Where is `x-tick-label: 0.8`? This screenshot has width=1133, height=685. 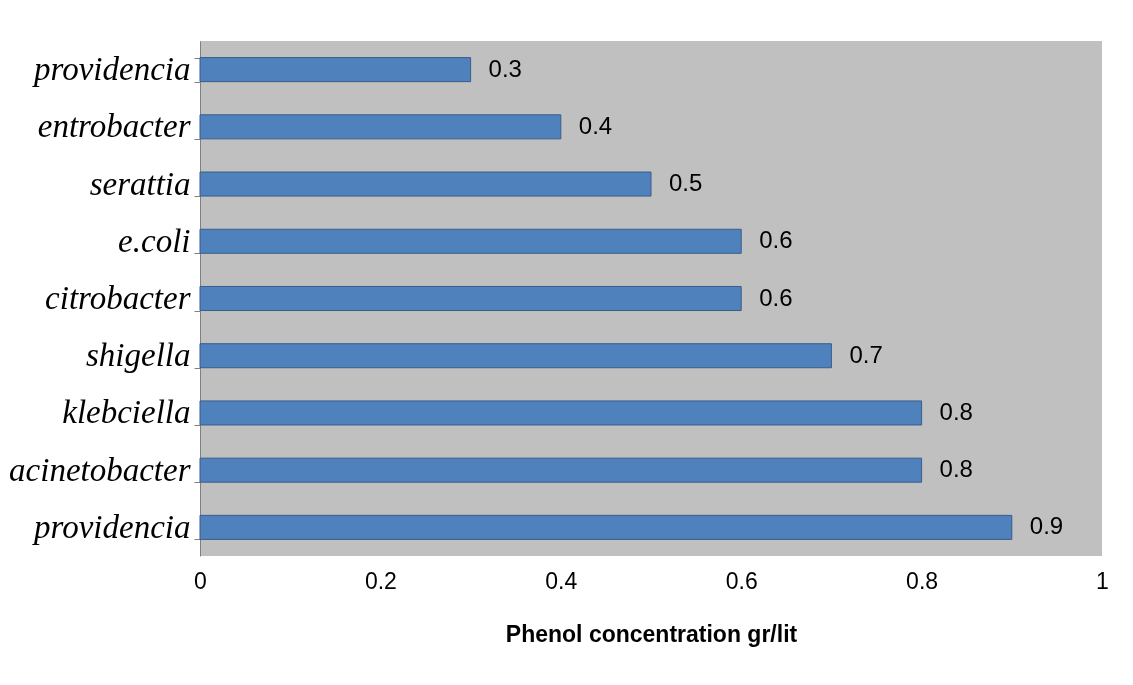 x-tick-label: 0.8 is located at coordinates (922, 580).